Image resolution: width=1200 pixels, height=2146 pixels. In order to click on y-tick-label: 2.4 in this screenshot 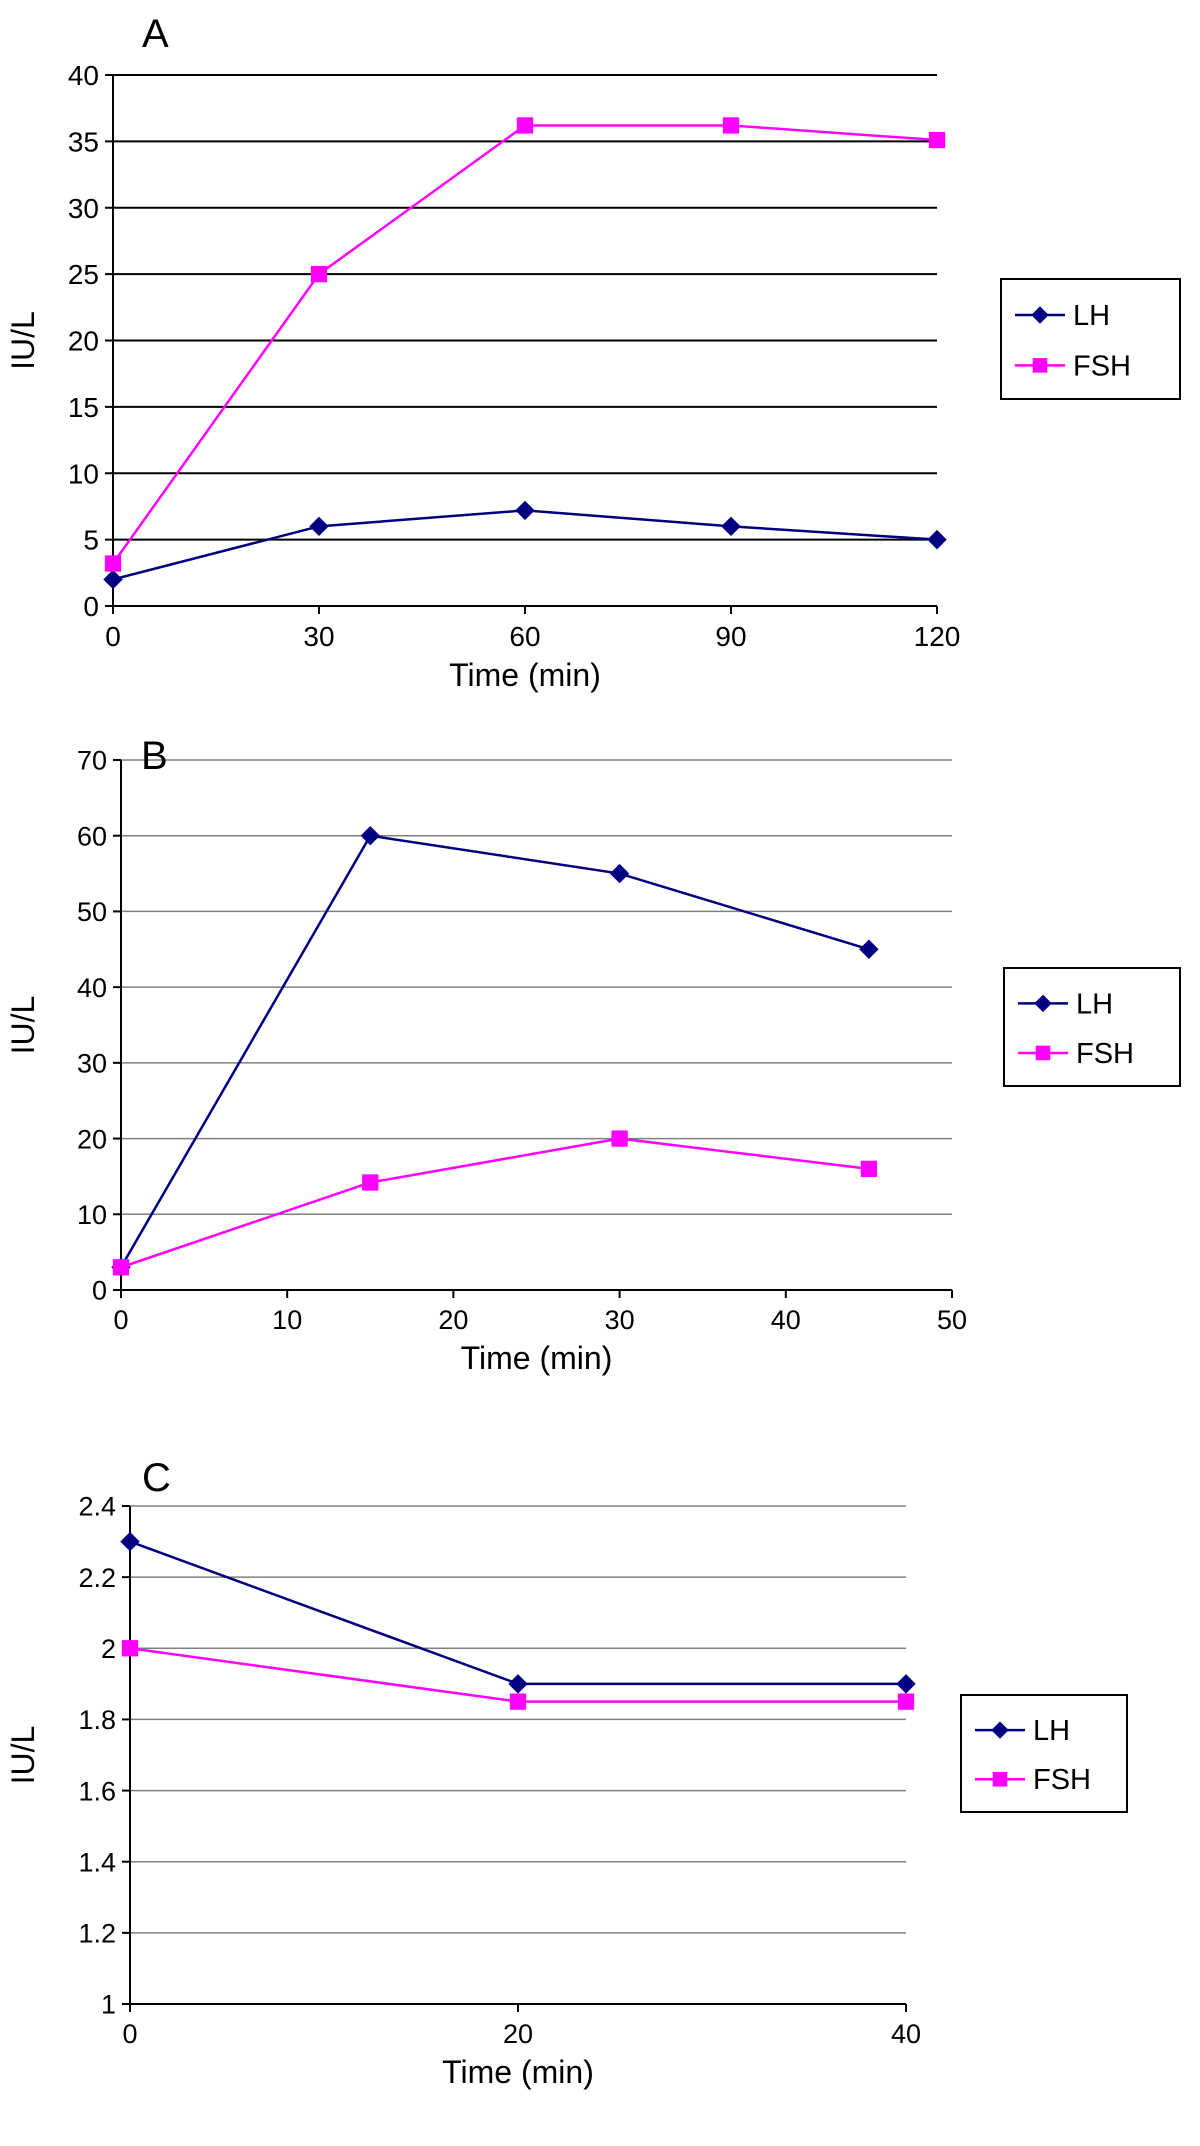, I will do `click(97, 1507)`.